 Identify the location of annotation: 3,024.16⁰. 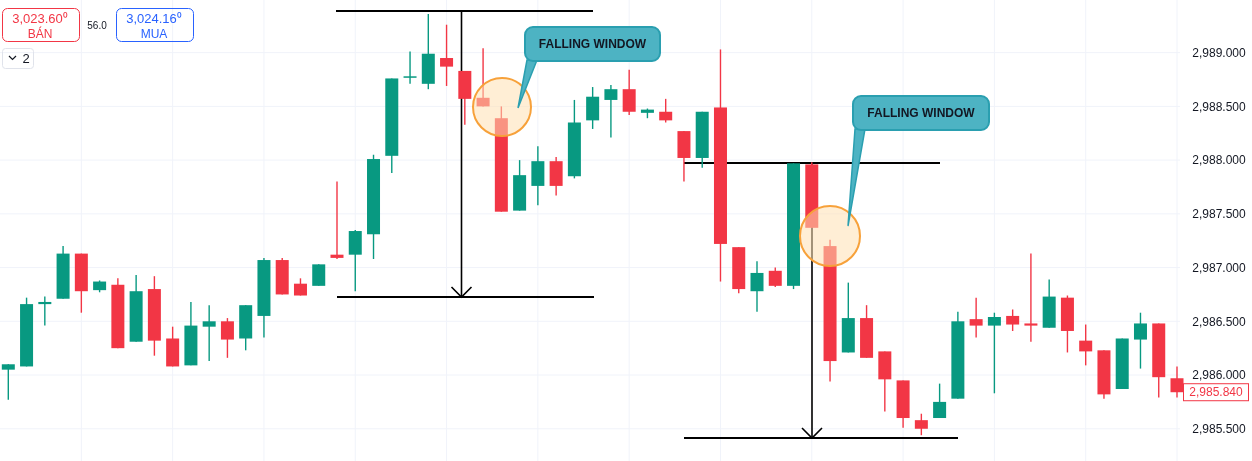
(154, 18).